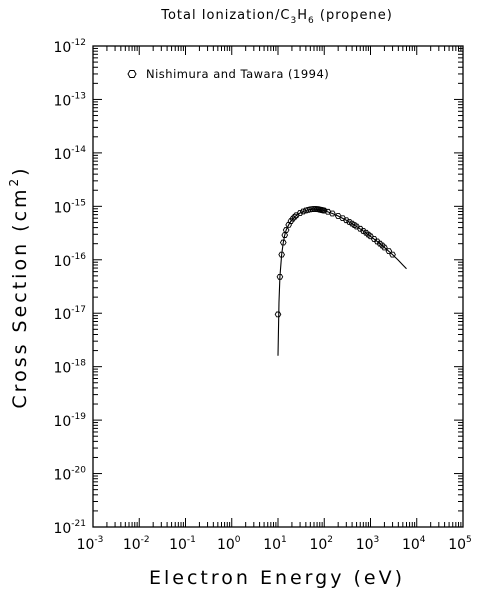  I want to click on x-tick-label: 10³, so click(368, 544).